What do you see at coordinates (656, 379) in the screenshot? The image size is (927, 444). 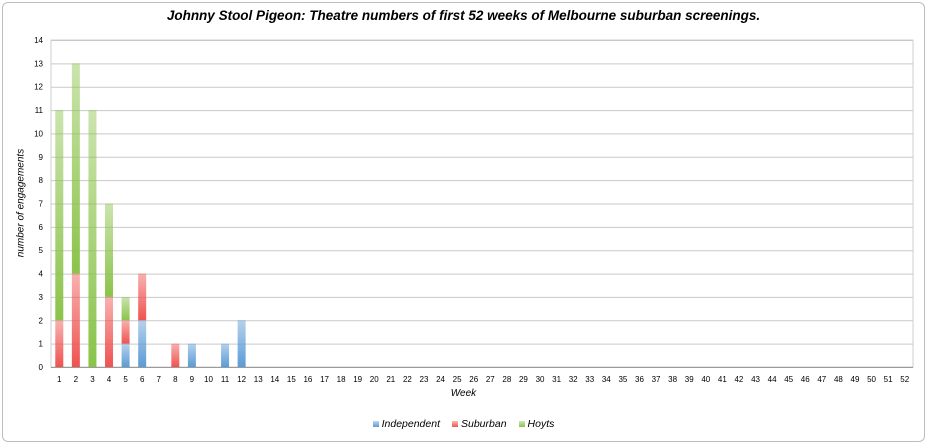 I see `x-tick-label: 37` at bounding box center [656, 379].